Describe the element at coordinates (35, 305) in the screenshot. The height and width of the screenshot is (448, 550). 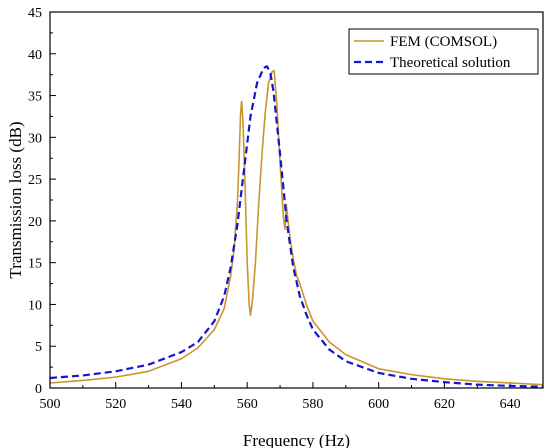
I see `y-tick-label: 10` at that location.